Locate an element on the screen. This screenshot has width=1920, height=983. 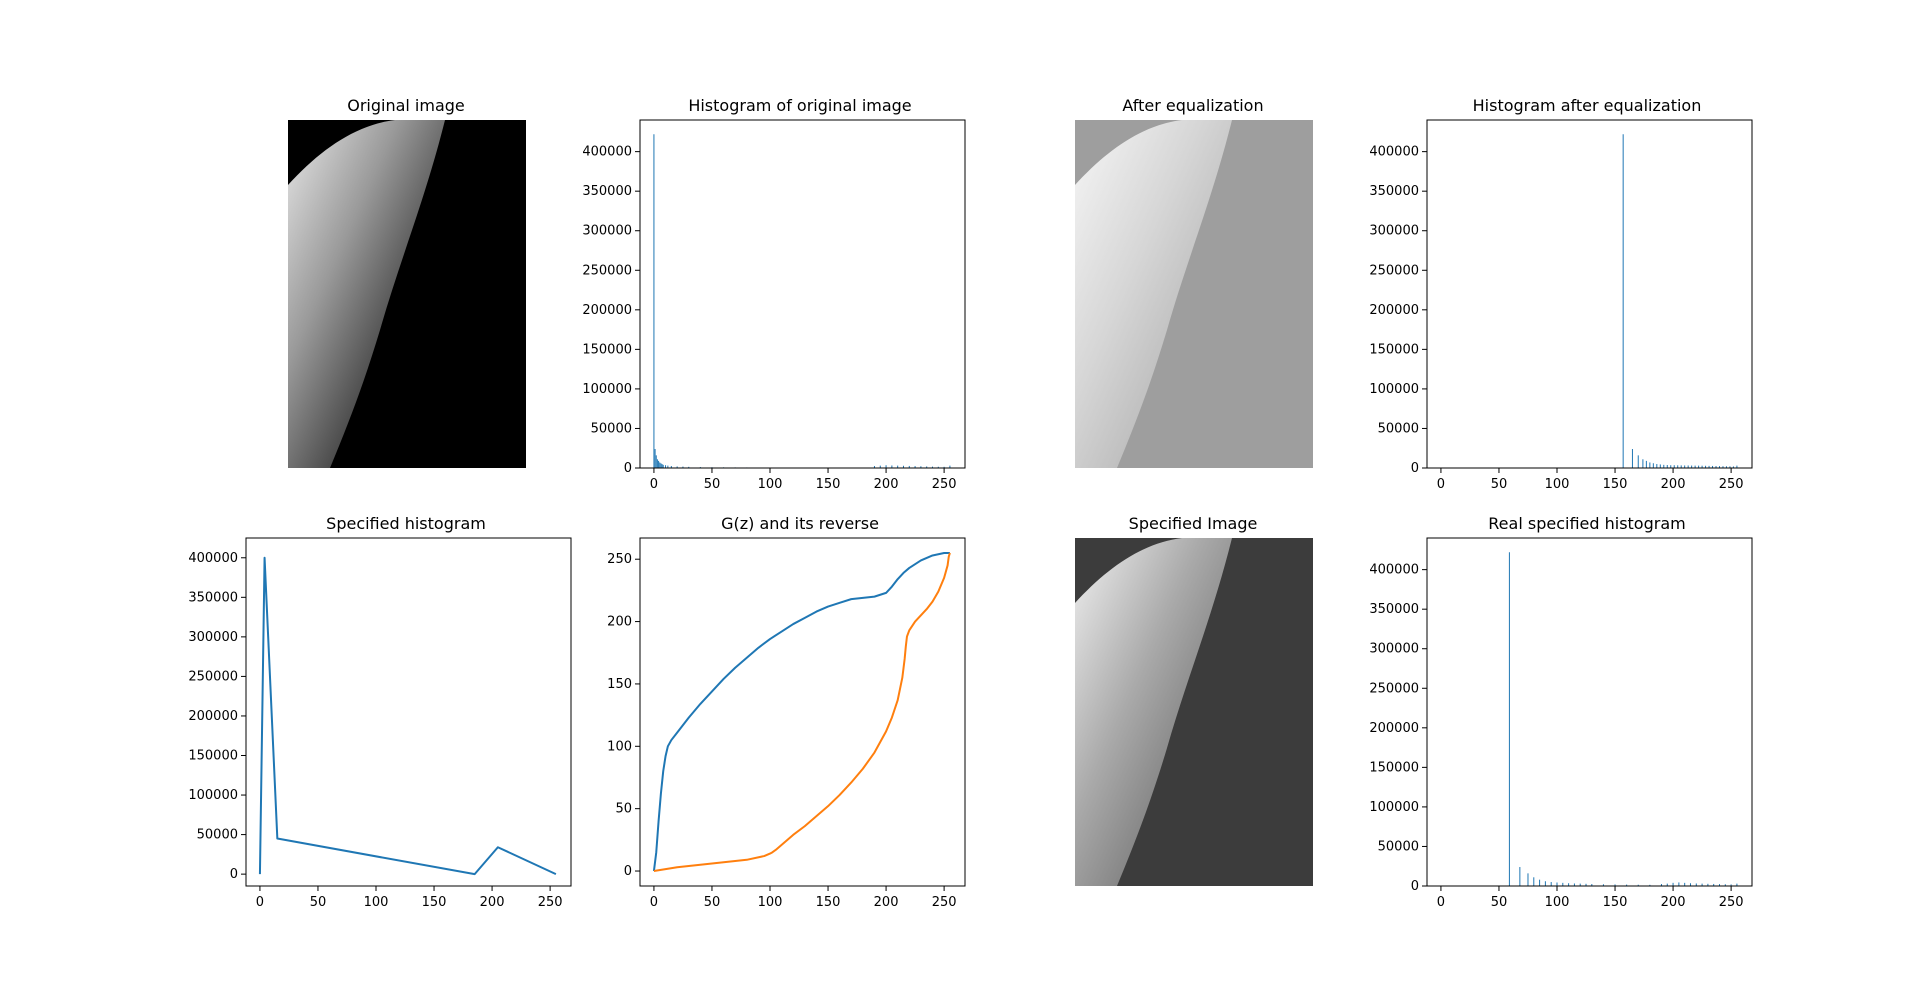
image-title: After equalization is located at coordinates (1192, 105).